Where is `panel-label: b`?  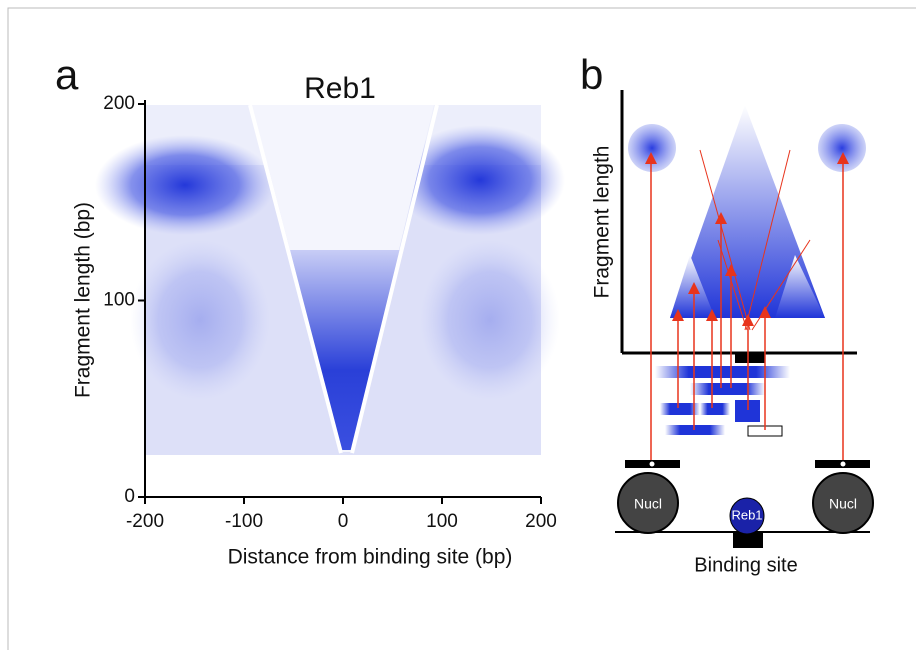
panel-label: b is located at coordinates (591, 74).